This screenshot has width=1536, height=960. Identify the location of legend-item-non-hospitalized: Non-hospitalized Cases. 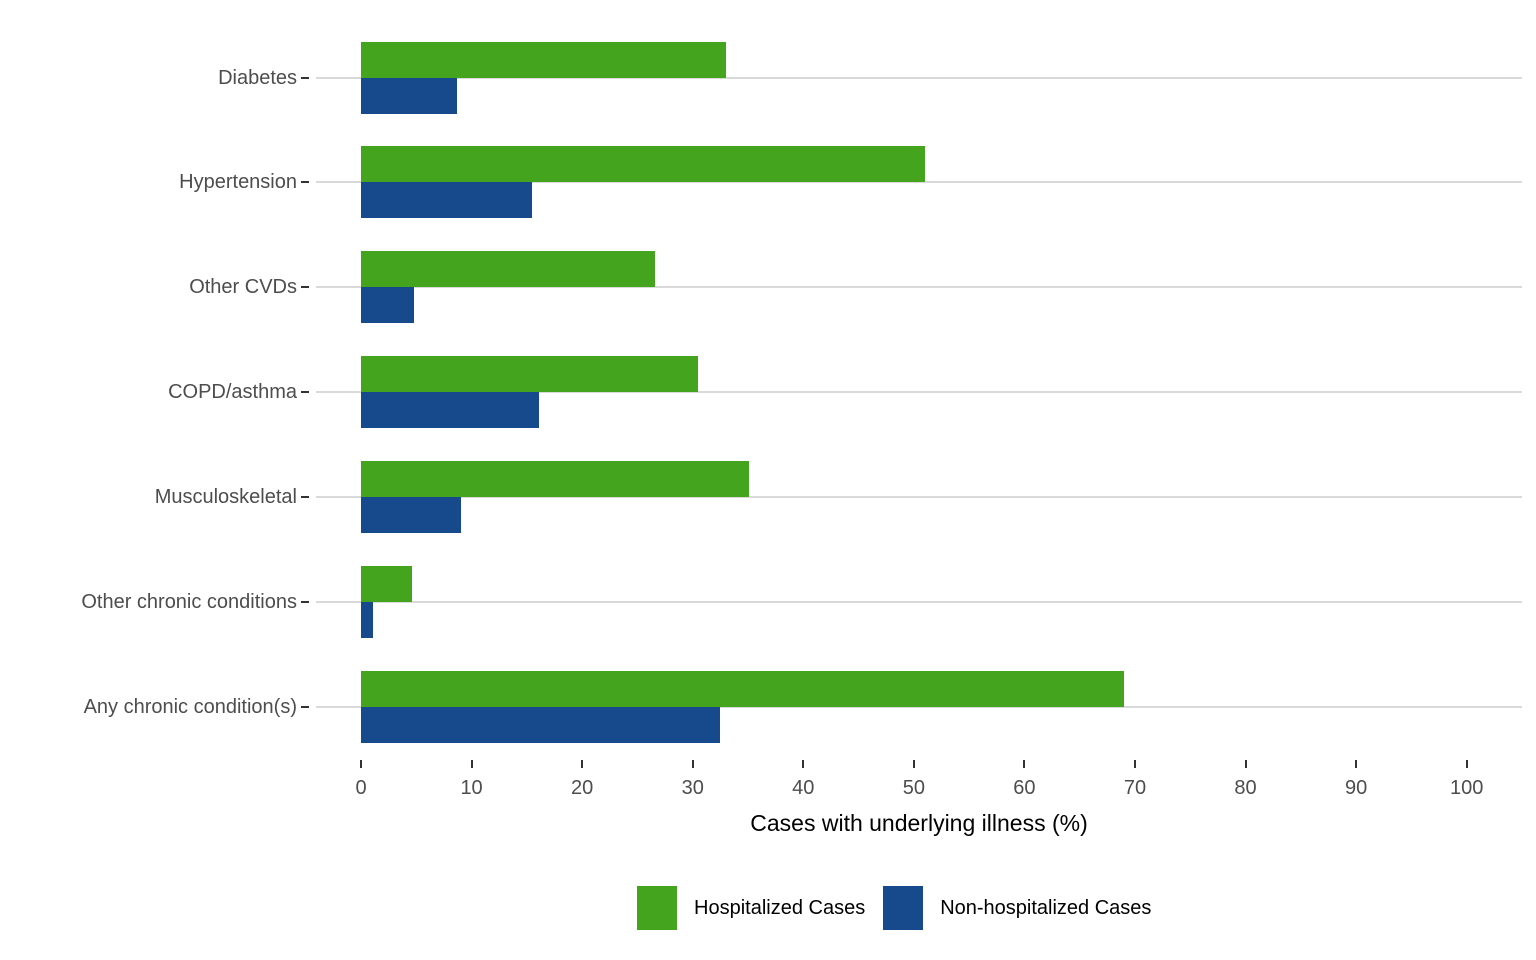
(1017, 908).